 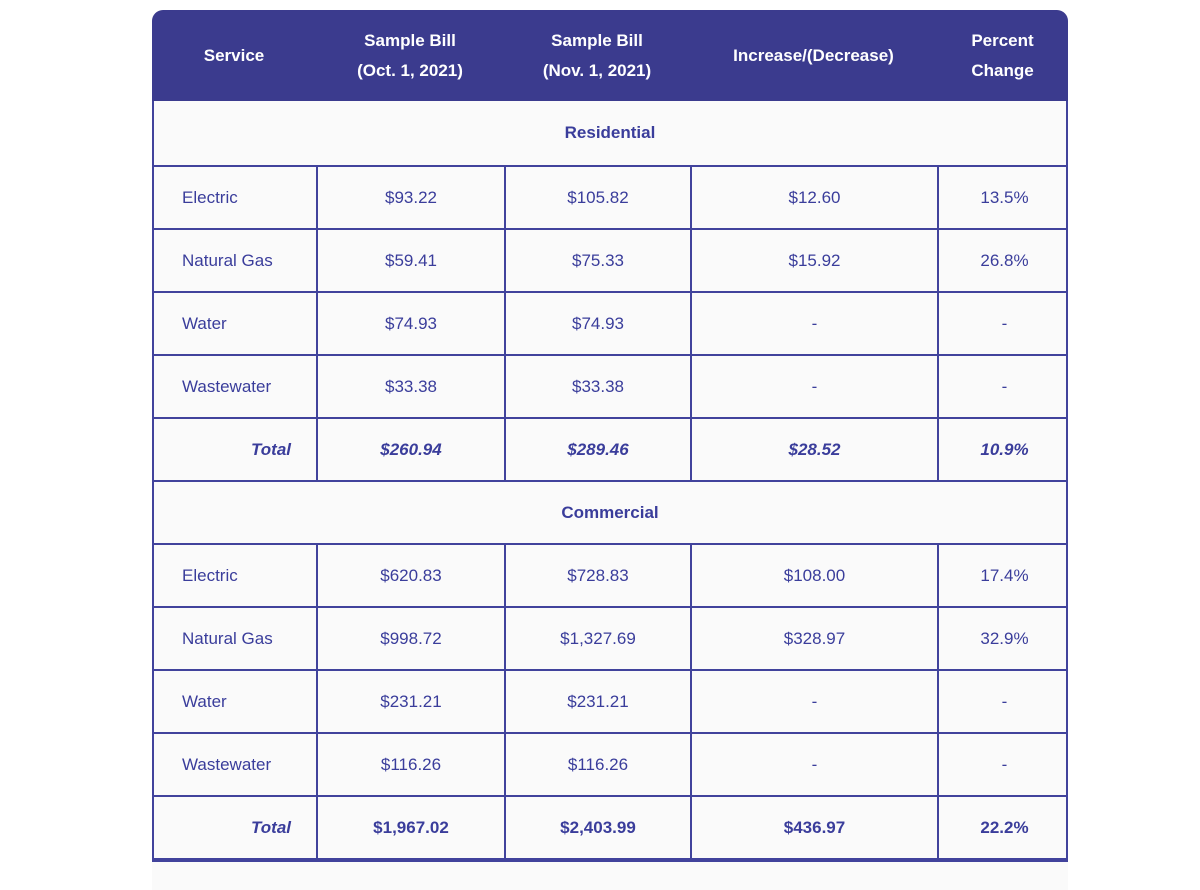 I want to click on value-cell: 13.5%, so click(x=1004, y=197).